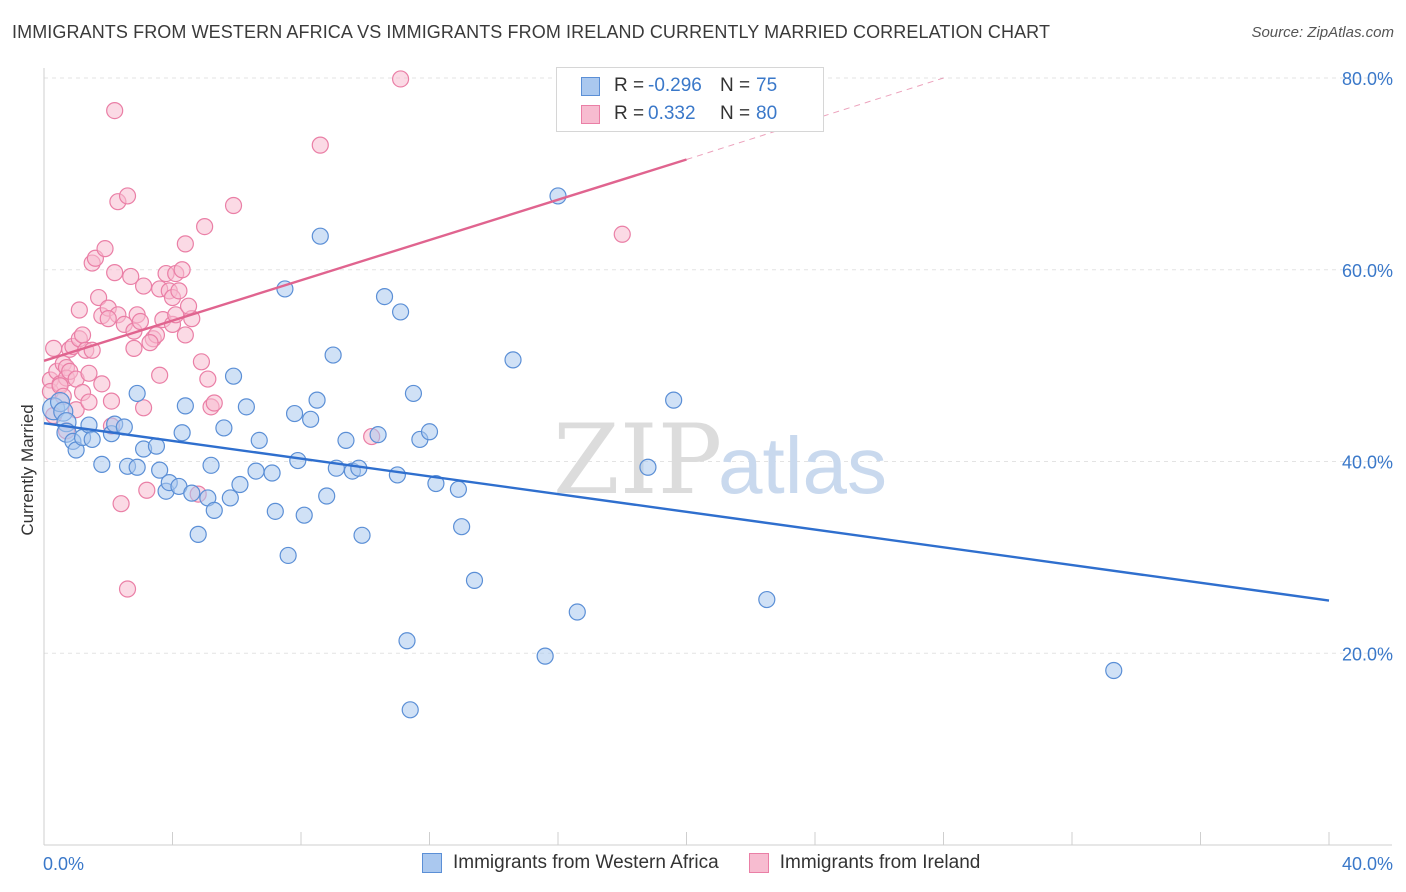 Image resolution: width=1406 pixels, height=892 pixels. What do you see at coordinates (365, 260) in the screenshot?
I see `ireland-trend-line` at bounding box center [365, 260].